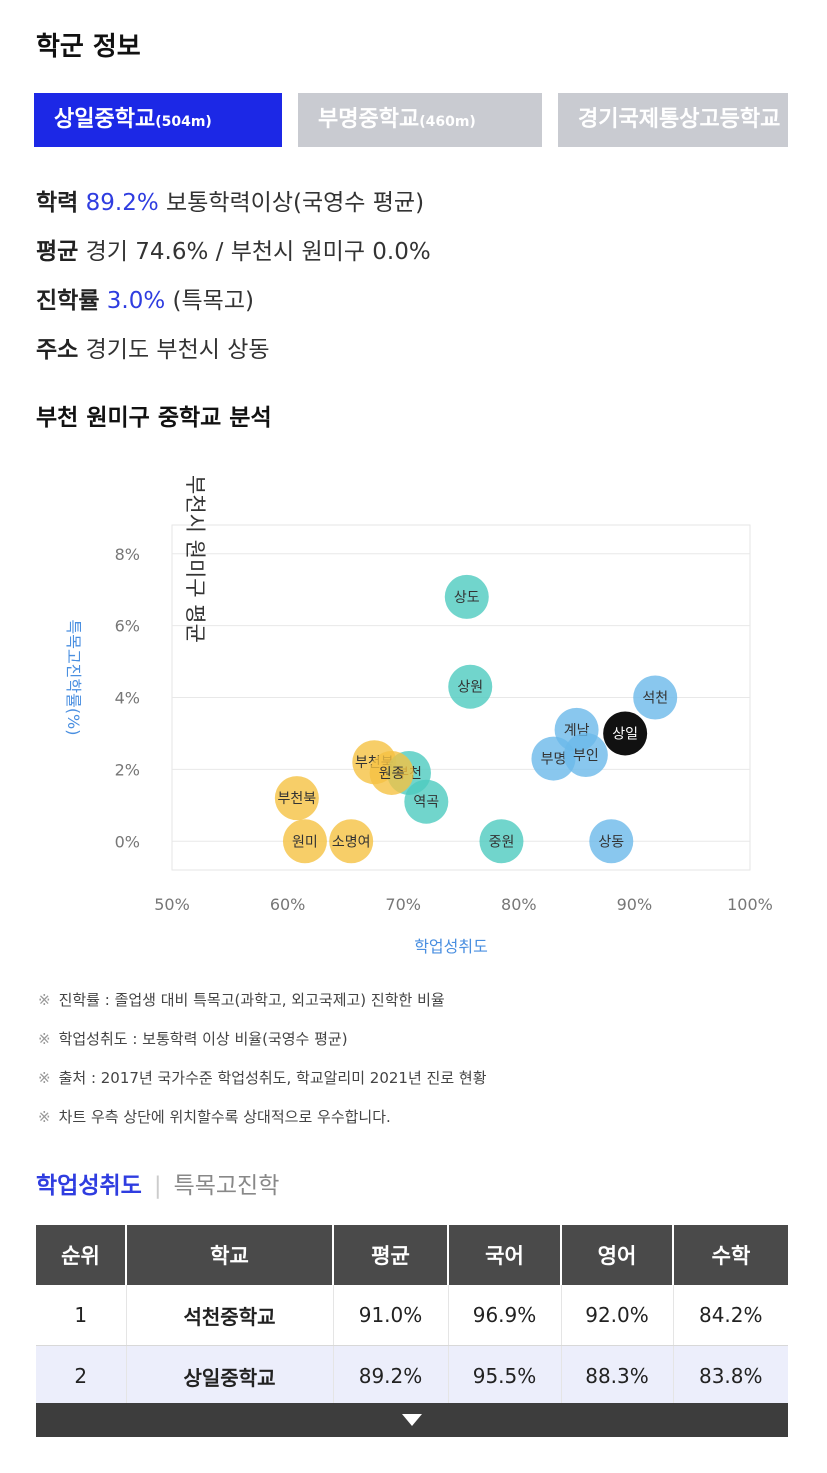 The height and width of the screenshot is (1473, 827). I want to click on data-point-label: 원종, so click(392, 774).